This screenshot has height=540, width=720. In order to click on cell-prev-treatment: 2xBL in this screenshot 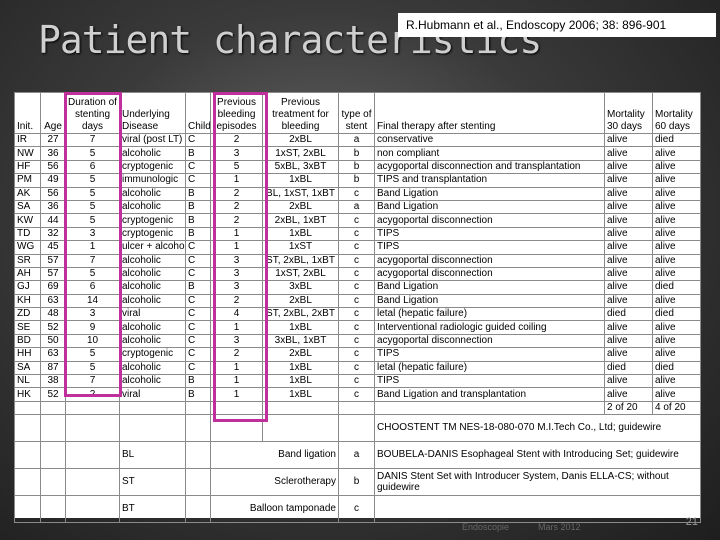, I will do `click(300, 207)`.